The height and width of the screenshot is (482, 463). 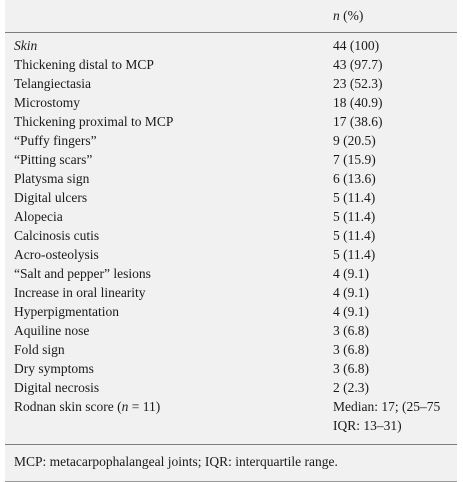 I want to click on table-row: Microstomy 18 (40.9), so click(x=231, y=102).